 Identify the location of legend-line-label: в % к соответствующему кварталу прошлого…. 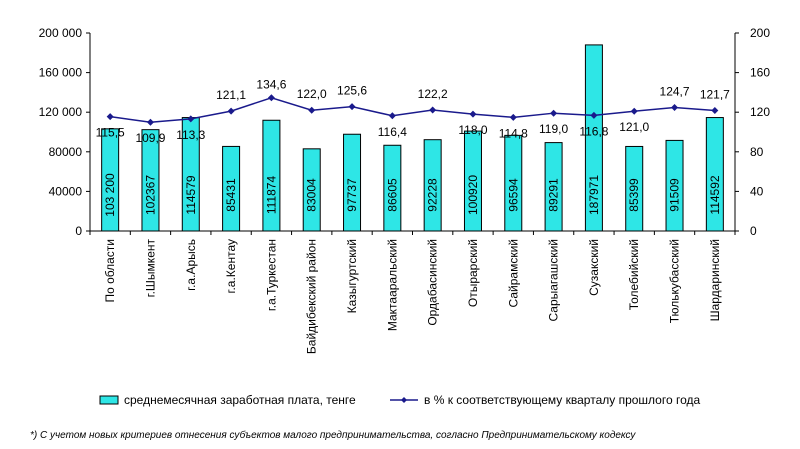
(562, 400).